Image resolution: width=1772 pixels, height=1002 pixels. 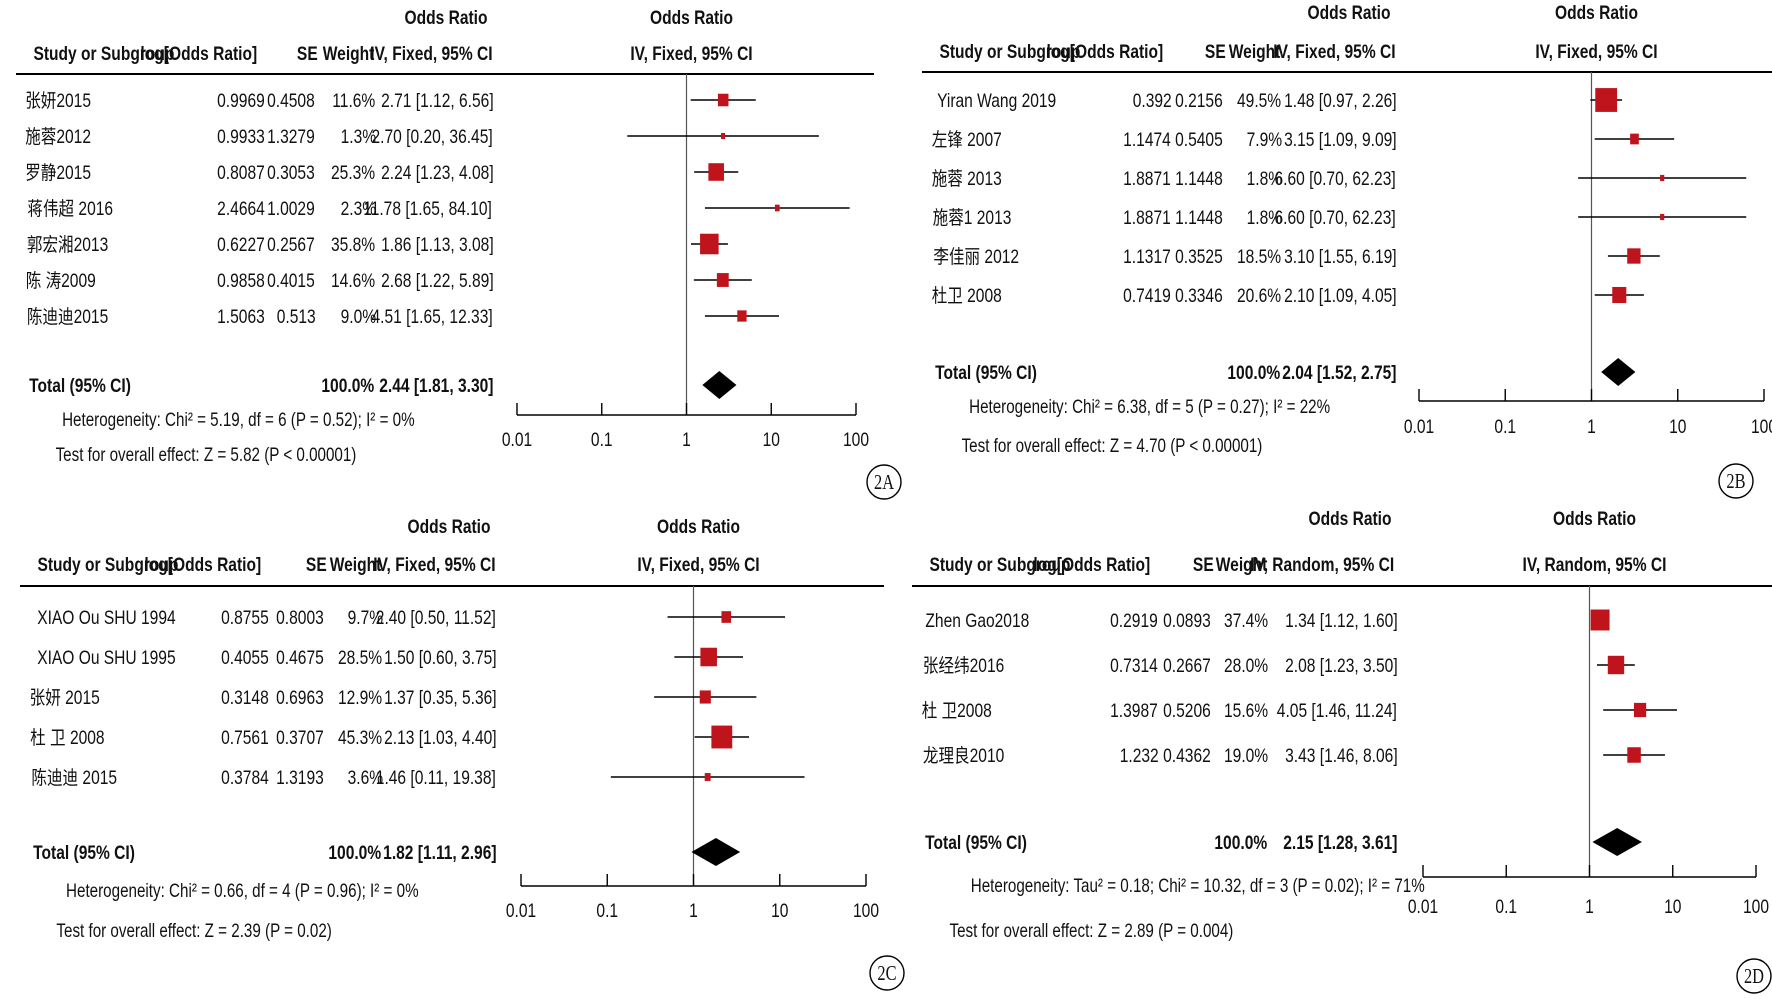 I want to click on study-name: 施蓉1 2013, so click(x=972, y=218).